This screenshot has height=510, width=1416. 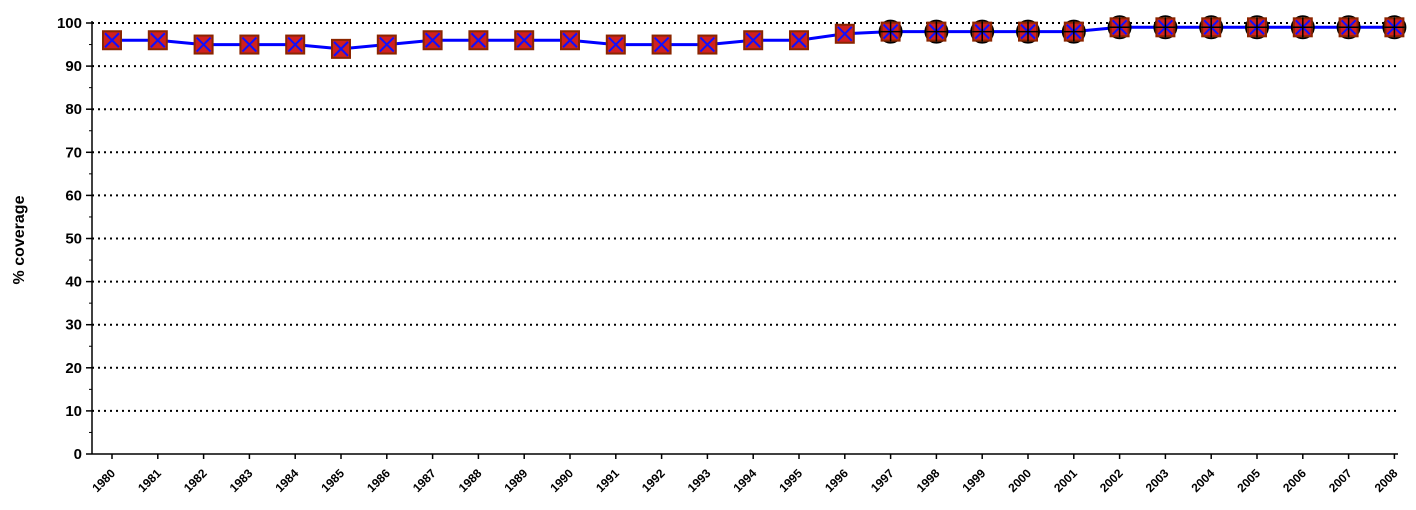 I want to click on y-tick-label: 80, so click(x=73, y=109).